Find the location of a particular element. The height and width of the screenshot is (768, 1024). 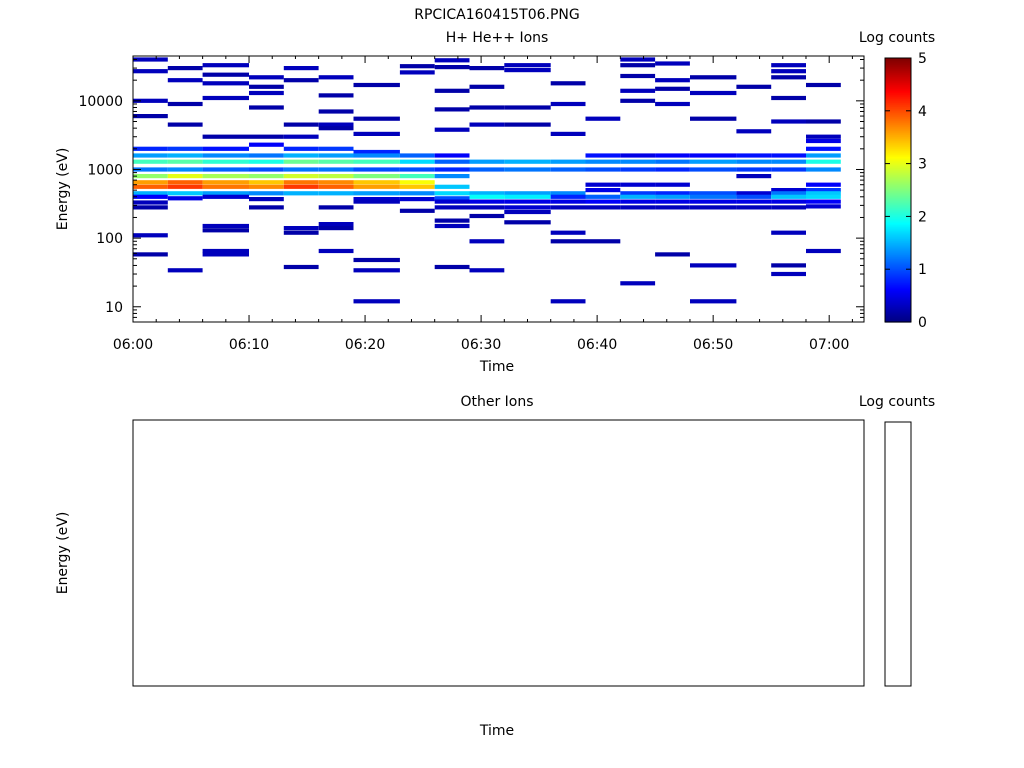

x-tick-label: 06:20 is located at coordinates (365, 345).